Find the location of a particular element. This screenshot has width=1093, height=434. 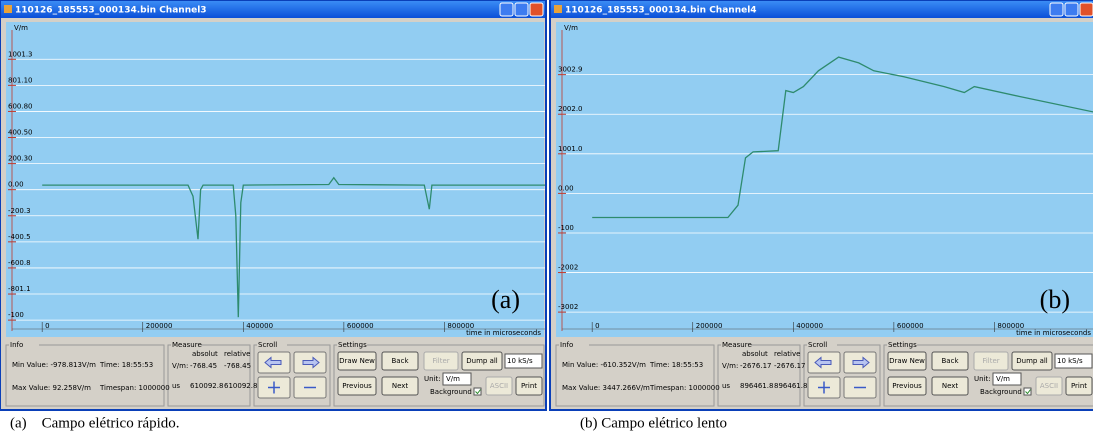

button-label: Previous is located at coordinates (907, 386).